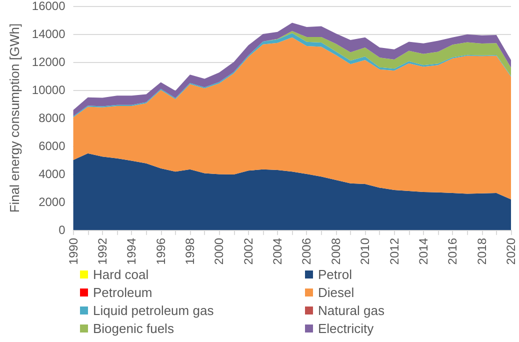 The height and width of the screenshot is (342, 519). Describe the element at coordinates (481, 251) in the screenshot. I see `x-tick-label: 2018` at that location.